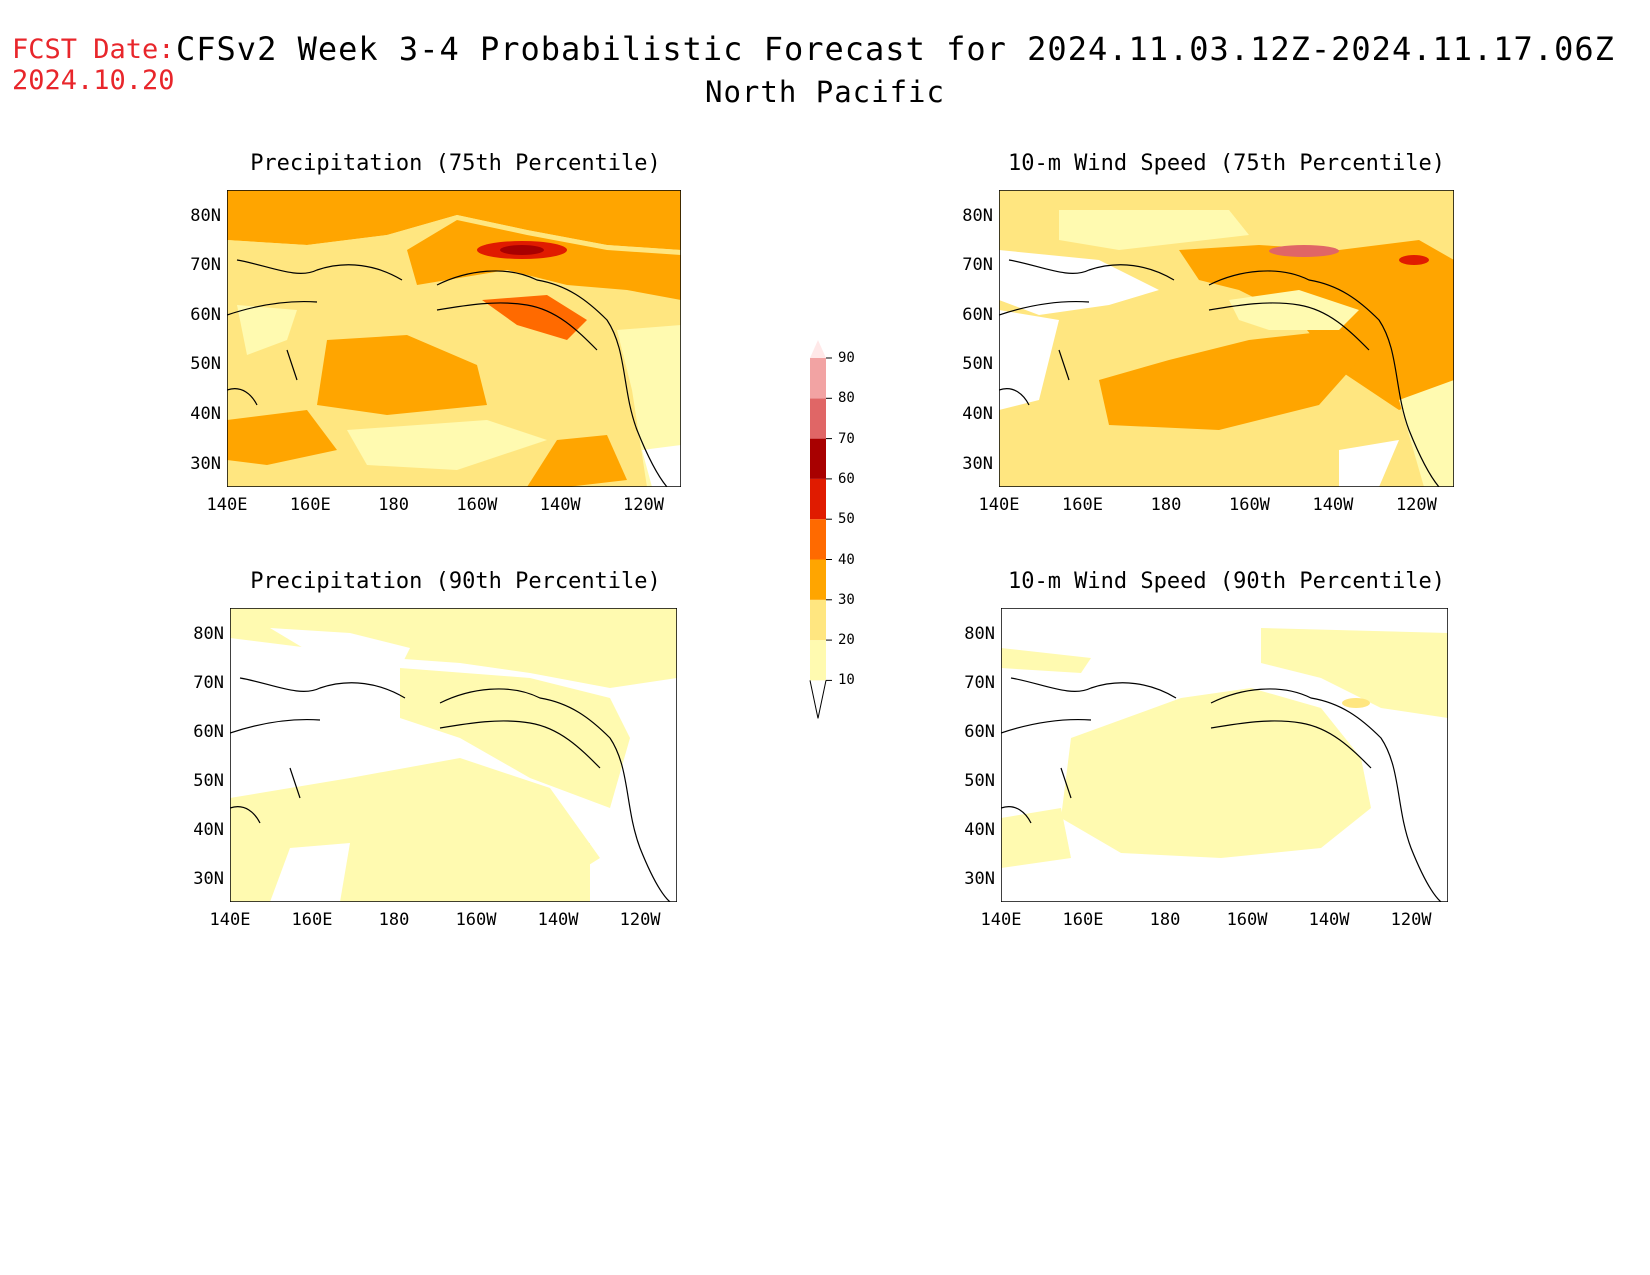 The width and height of the screenshot is (1650, 1275). Describe the element at coordinates (846, 599) in the screenshot. I see `colorbar-level-label: 30` at that location.